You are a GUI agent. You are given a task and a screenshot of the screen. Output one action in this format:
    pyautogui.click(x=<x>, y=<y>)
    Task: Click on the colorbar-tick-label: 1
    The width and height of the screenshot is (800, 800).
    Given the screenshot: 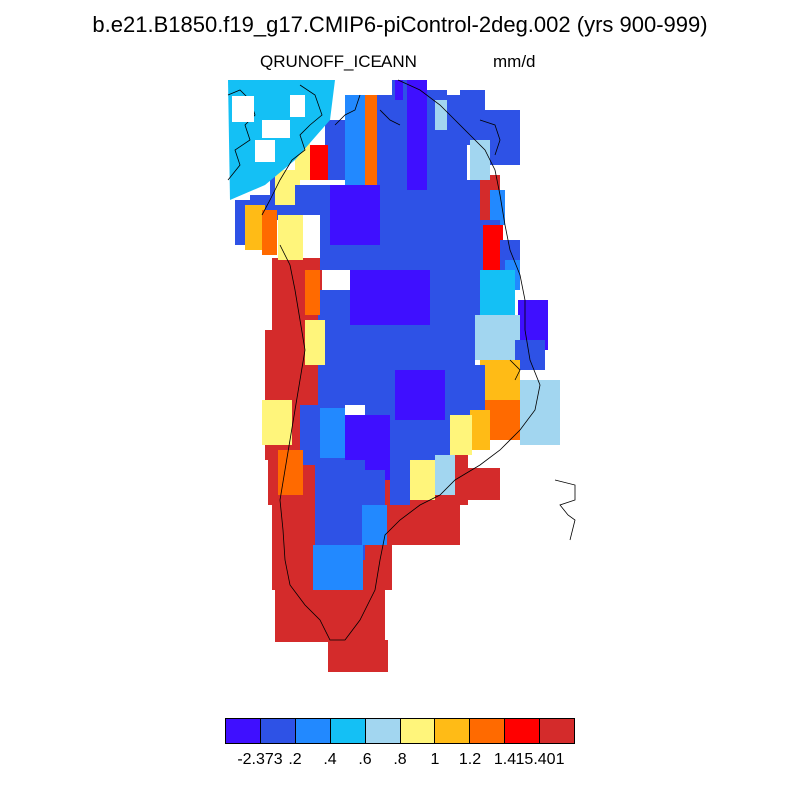 What is the action you would take?
    pyautogui.click(x=435, y=759)
    